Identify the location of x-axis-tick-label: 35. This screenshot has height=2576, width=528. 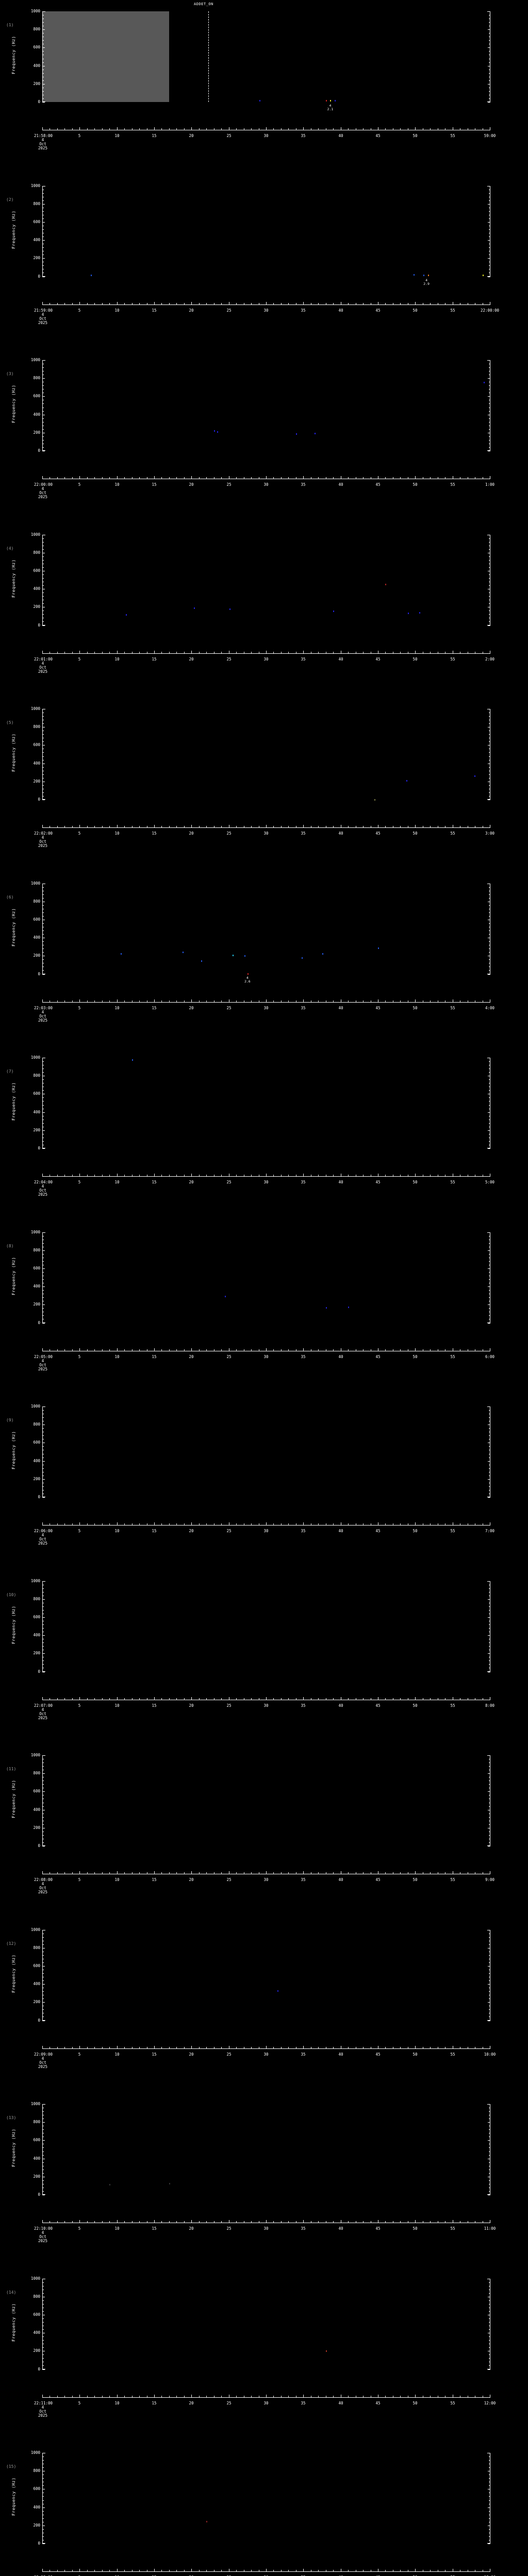
(303, 1182).